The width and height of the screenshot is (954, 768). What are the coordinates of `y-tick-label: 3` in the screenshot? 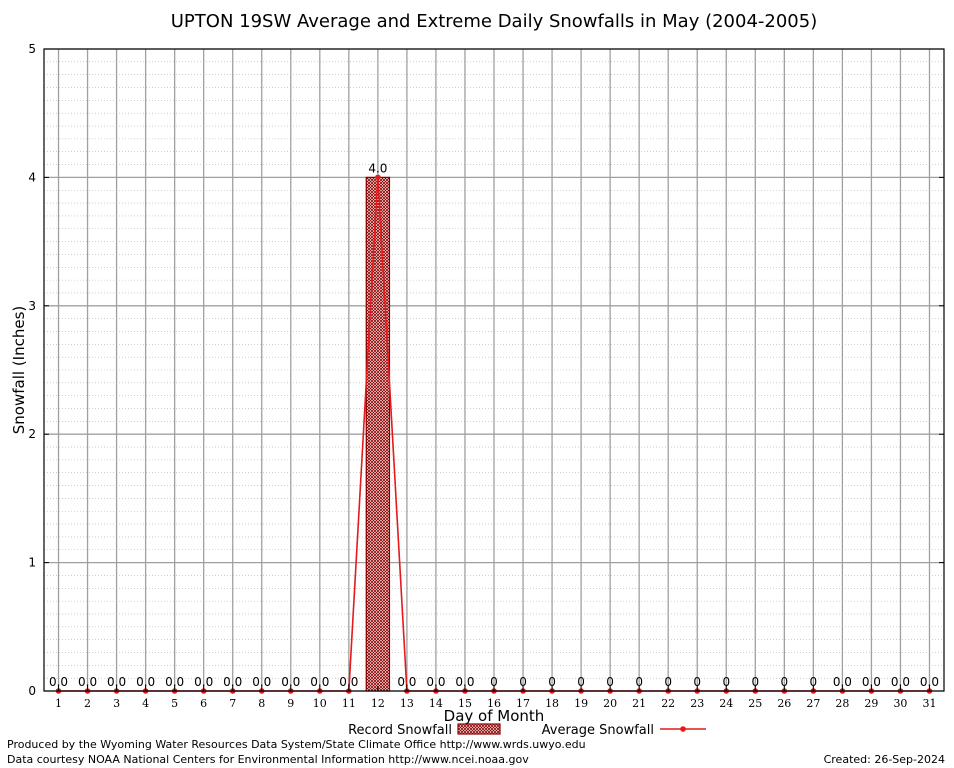 It's located at (32, 306).